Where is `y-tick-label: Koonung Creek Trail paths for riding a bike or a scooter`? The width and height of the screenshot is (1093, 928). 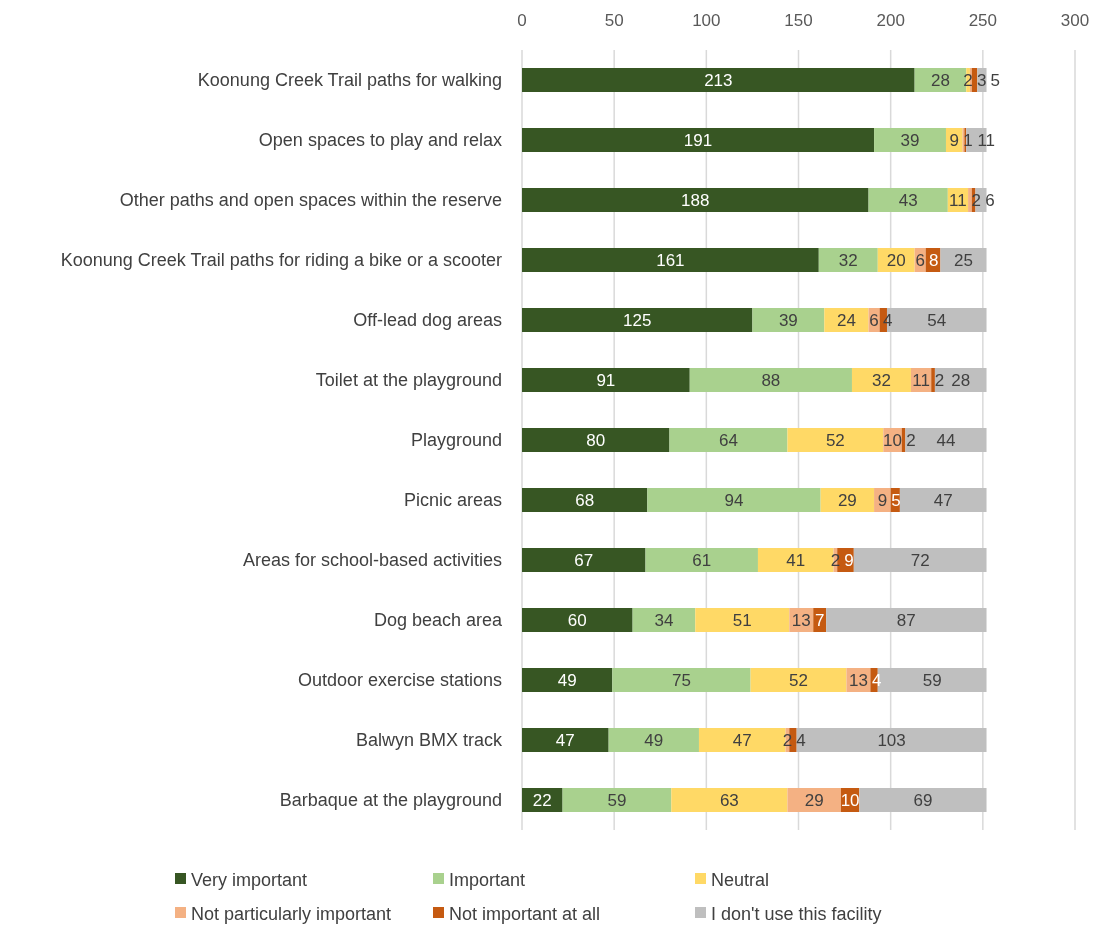
y-tick-label: Koonung Creek Trail paths for riding a bike or a scooter is located at coordinates (281, 260).